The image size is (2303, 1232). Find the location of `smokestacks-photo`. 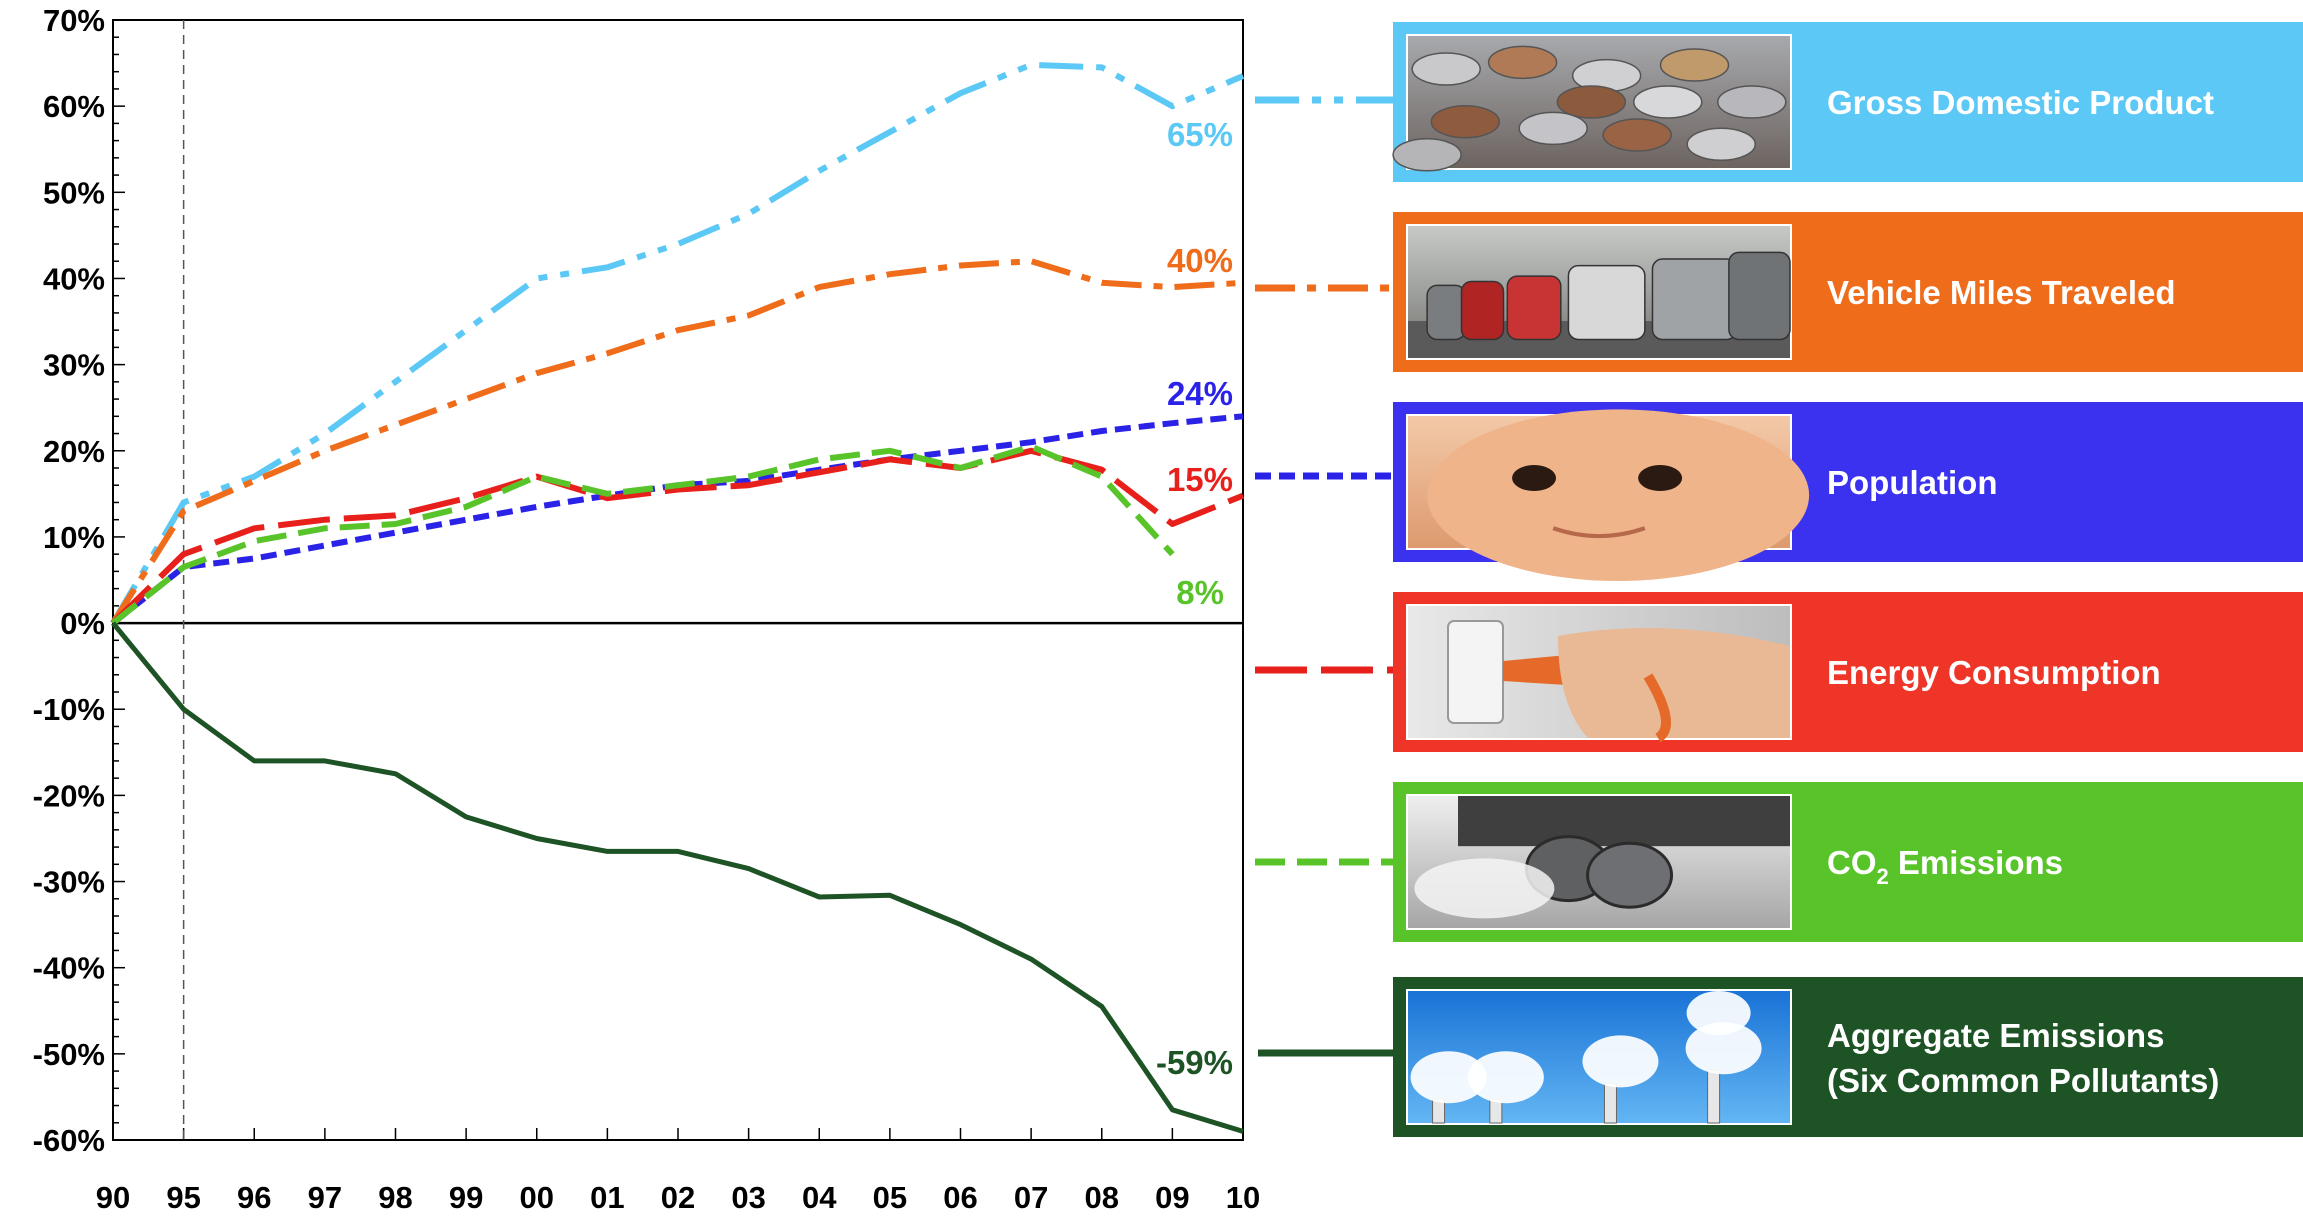

smokestacks-photo is located at coordinates (1599, 1057).